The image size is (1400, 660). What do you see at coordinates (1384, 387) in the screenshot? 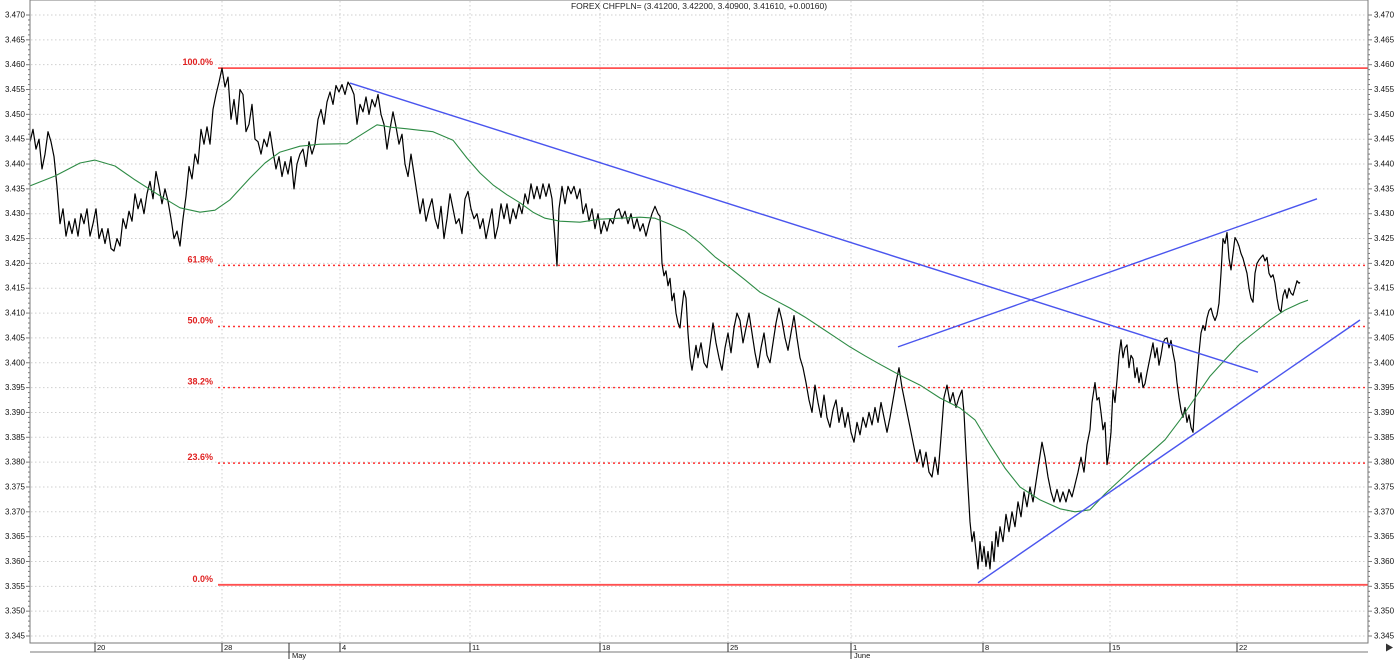
I see `y-axis-label-right: 3.395` at bounding box center [1384, 387].